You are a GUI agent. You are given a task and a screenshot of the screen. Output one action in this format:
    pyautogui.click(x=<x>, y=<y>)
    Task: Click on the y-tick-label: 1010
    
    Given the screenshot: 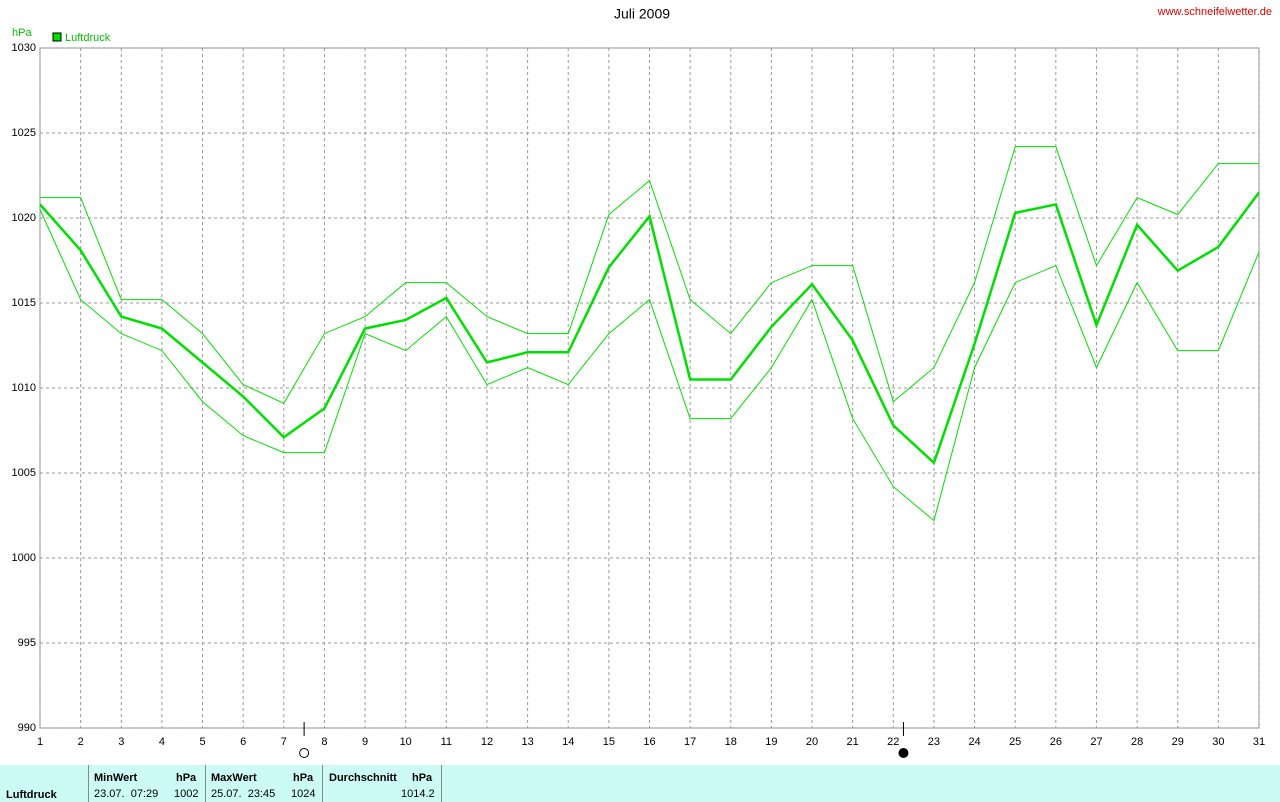 What is the action you would take?
    pyautogui.click(x=24, y=388)
    